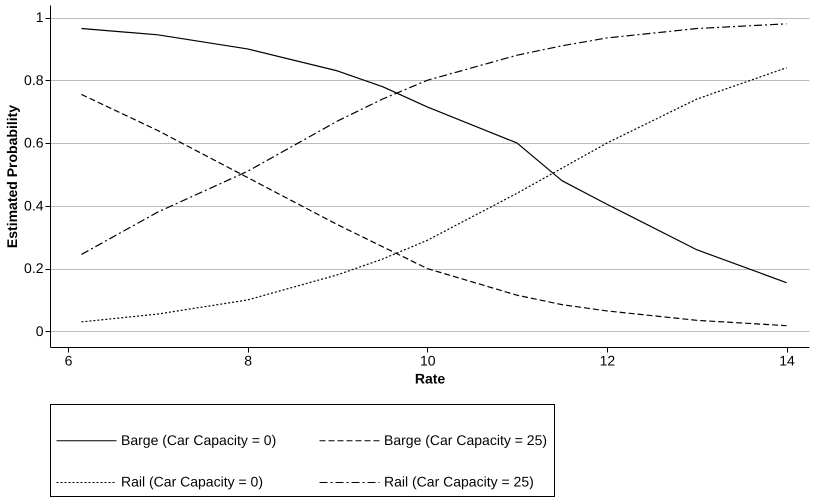 This screenshot has height=502, width=814. I want to click on y-tick-label: 0.6, so click(34, 142).